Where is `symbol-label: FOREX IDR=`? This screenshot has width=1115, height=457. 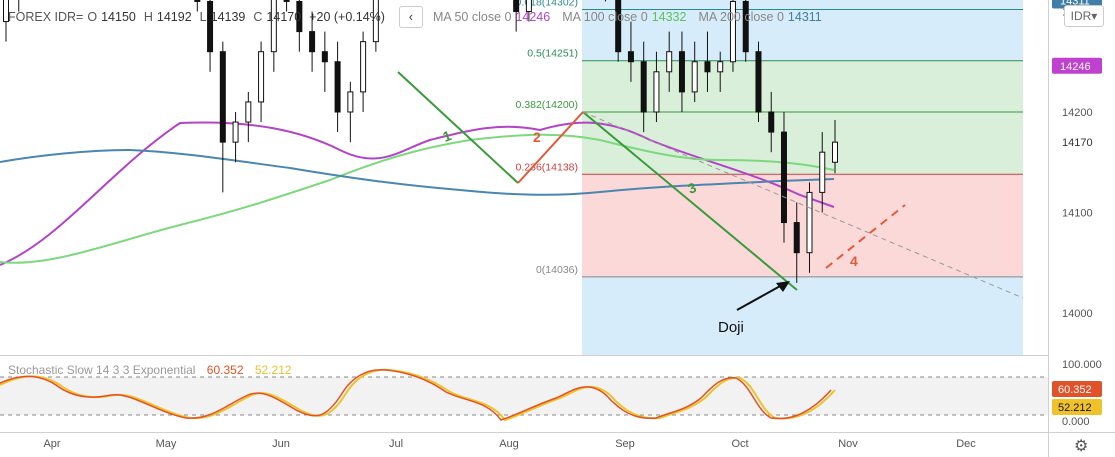 symbol-label: FOREX IDR= is located at coordinates (46, 17).